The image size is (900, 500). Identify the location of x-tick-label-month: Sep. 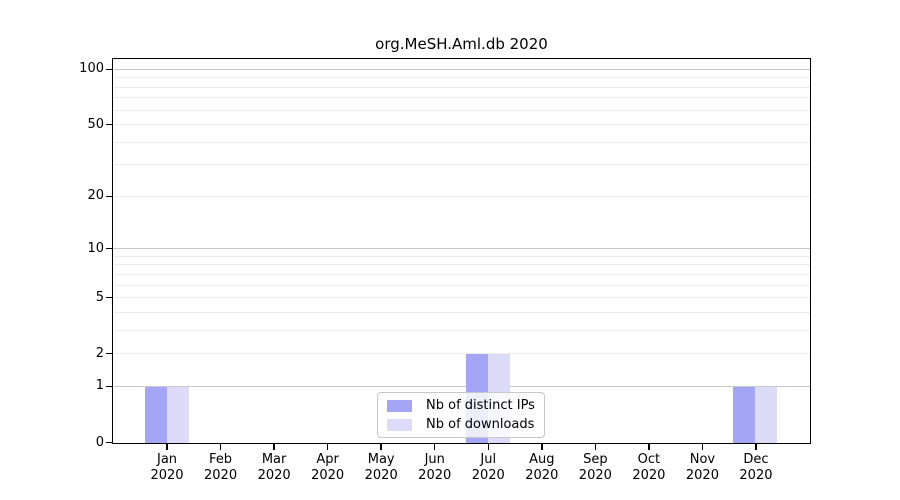
(595, 459).